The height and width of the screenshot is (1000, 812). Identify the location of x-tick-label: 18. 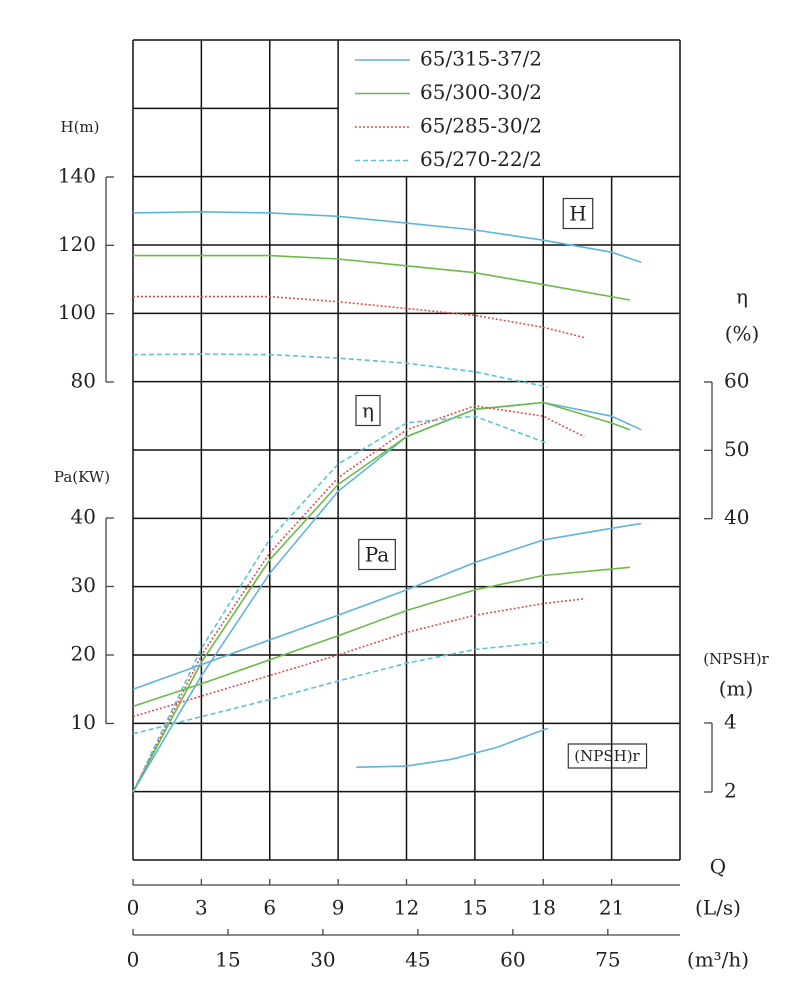
(543, 908).